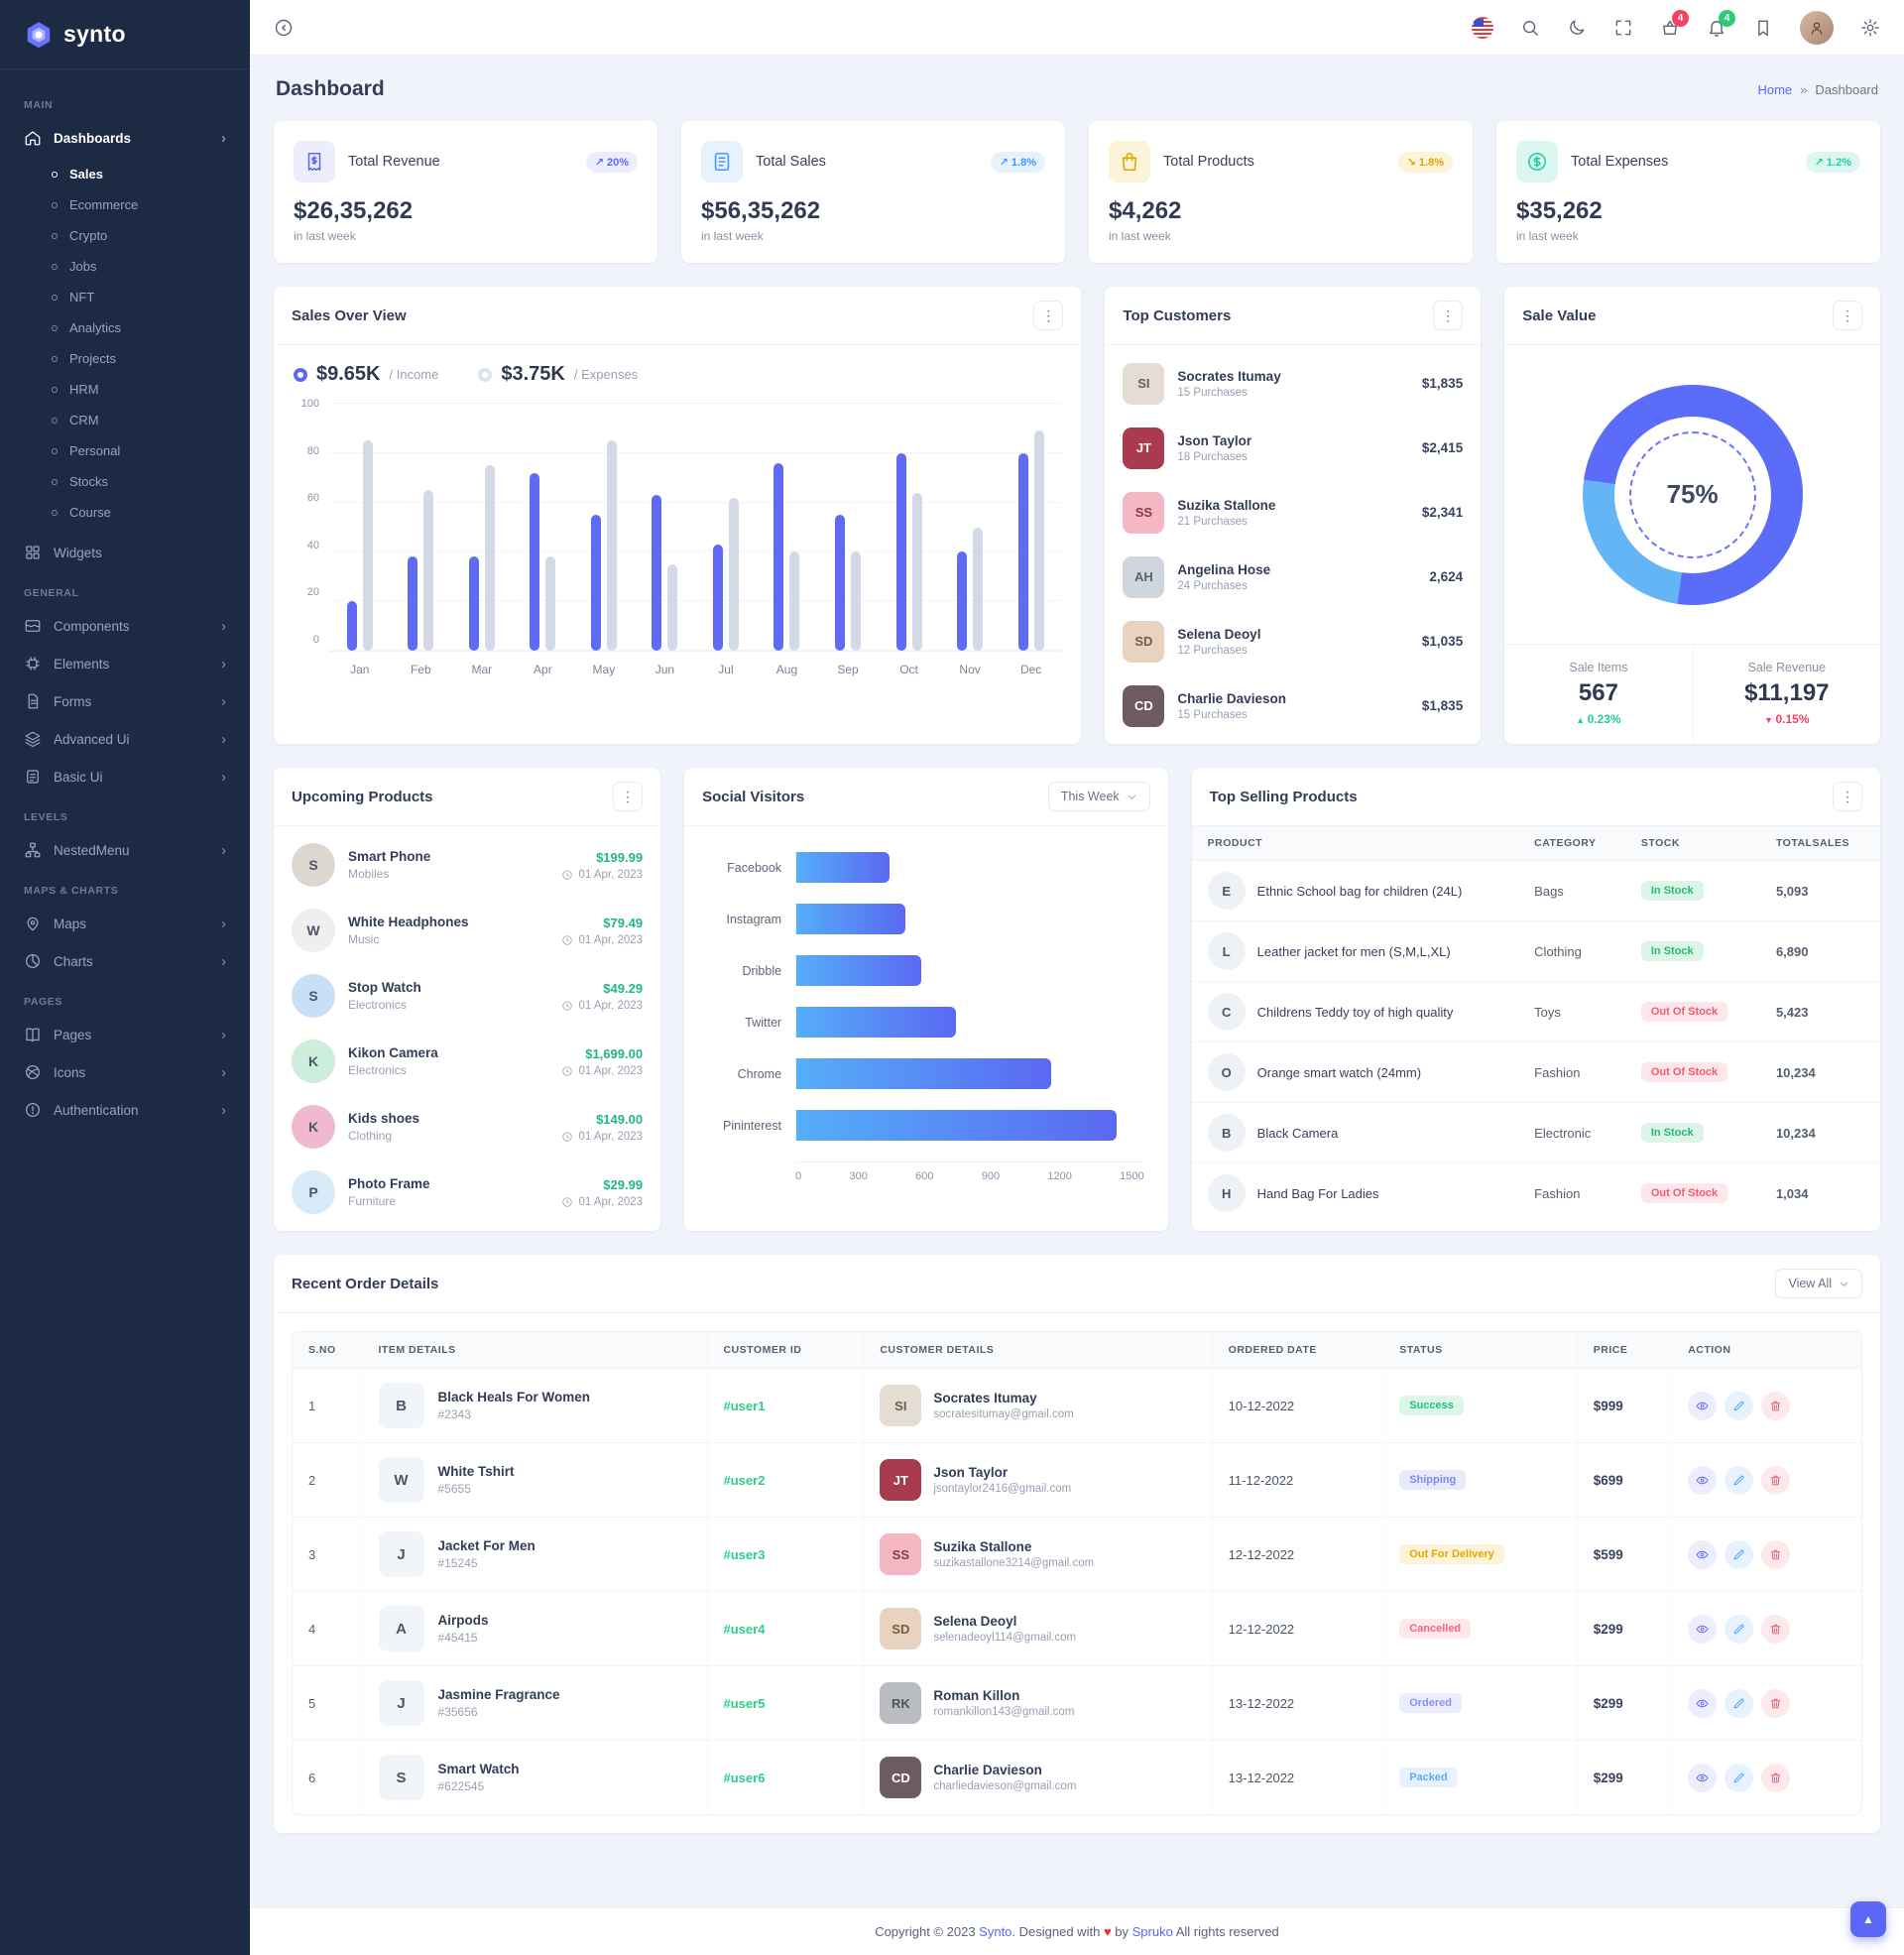  Describe the element at coordinates (360, 528) in the screenshot. I see `bar-group-jan` at that location.